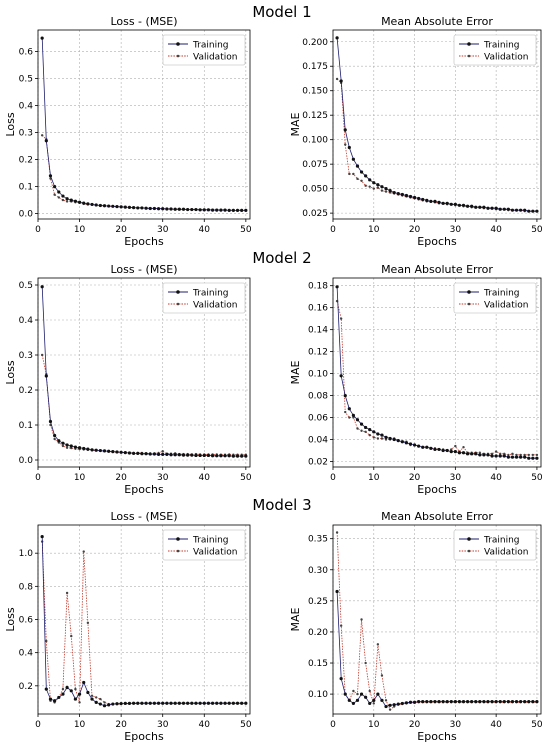  Describe the element at coordinates (436, 145) in the screenshot. I see `series-validation-line` at that location.